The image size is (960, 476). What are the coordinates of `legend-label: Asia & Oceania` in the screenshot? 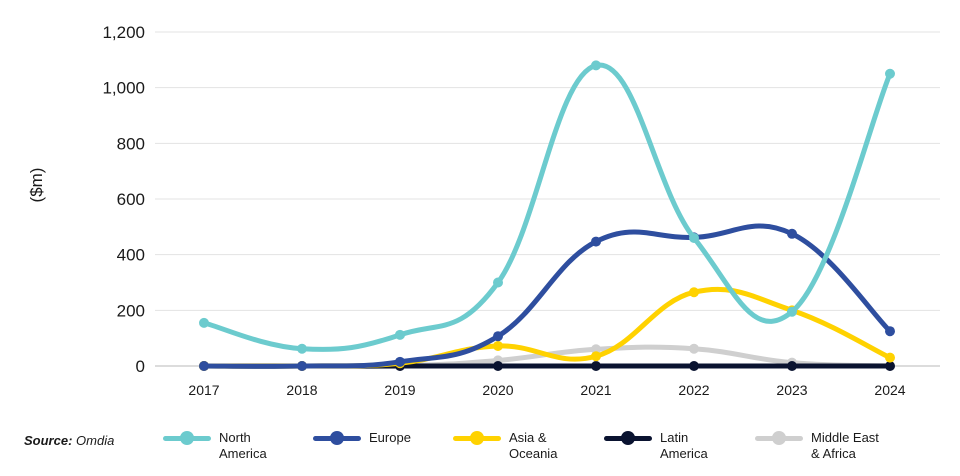 It's located at (533, 445).